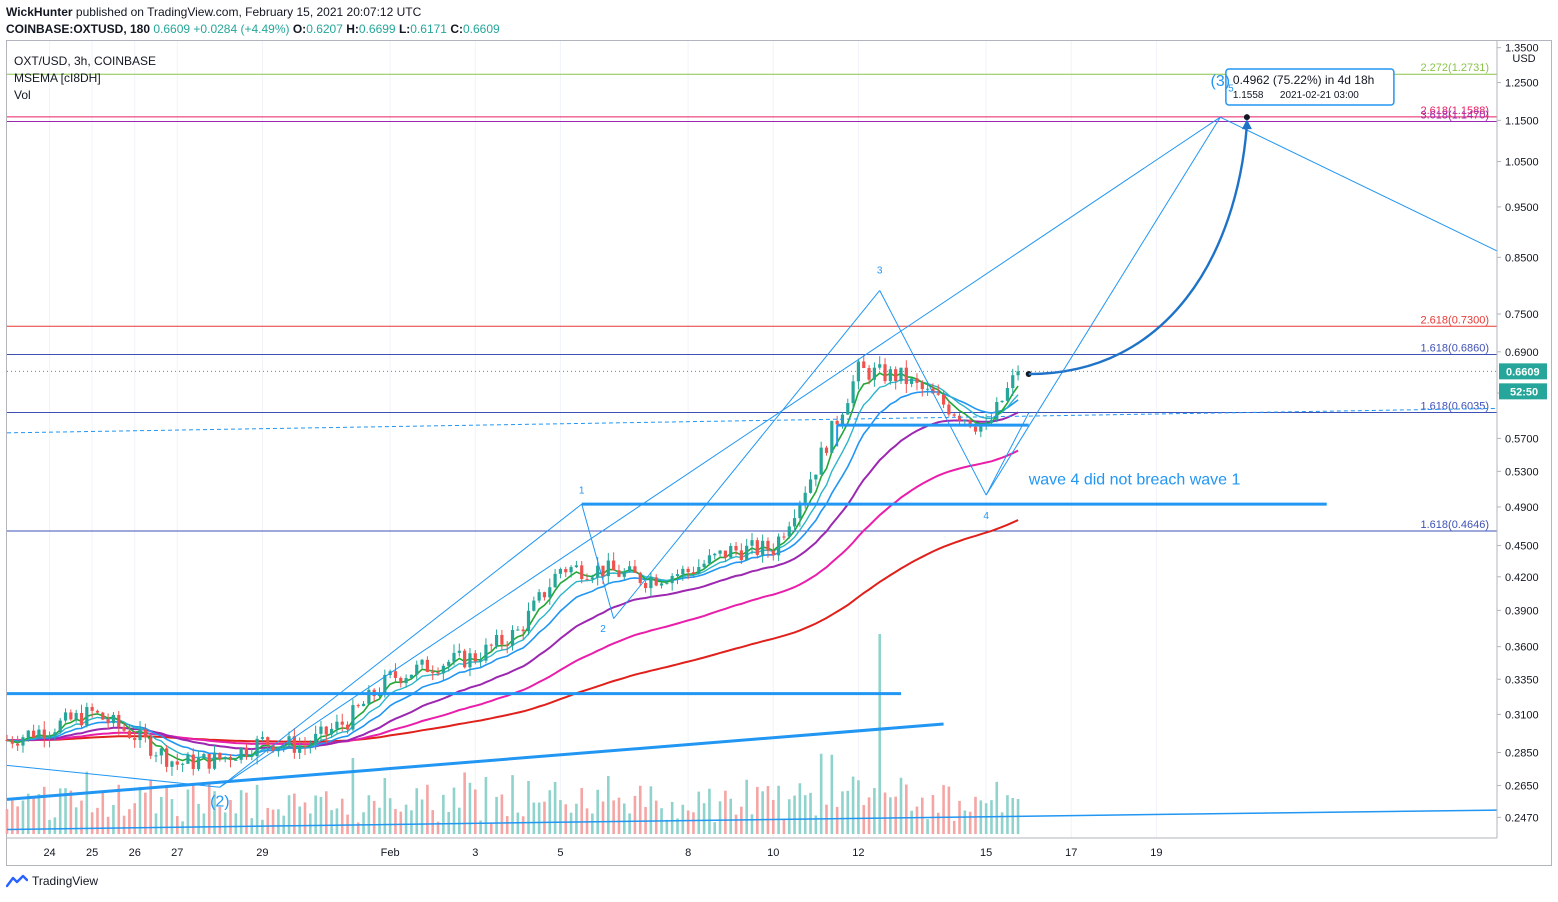 The image size is (1558, 902). What do you see at coordinates (773, 853) in the screenshot?
I see `time-tick-label: 10` at bounding box center [773, 853].